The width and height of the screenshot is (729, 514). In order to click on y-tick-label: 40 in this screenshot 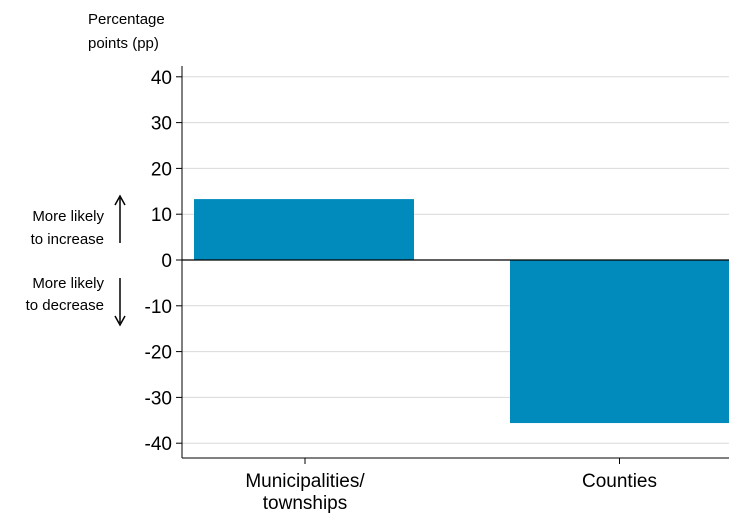, I will do `click(161, 78)`.